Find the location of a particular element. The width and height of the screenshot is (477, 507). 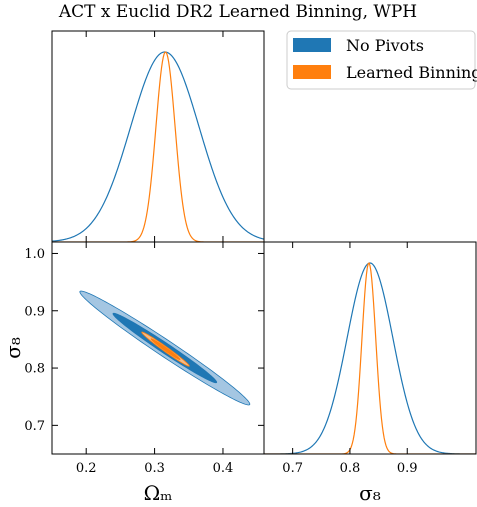

chart-title: ACT x Euclid DR2 Learned Binning, WPH is located at coordinates (237, 12).